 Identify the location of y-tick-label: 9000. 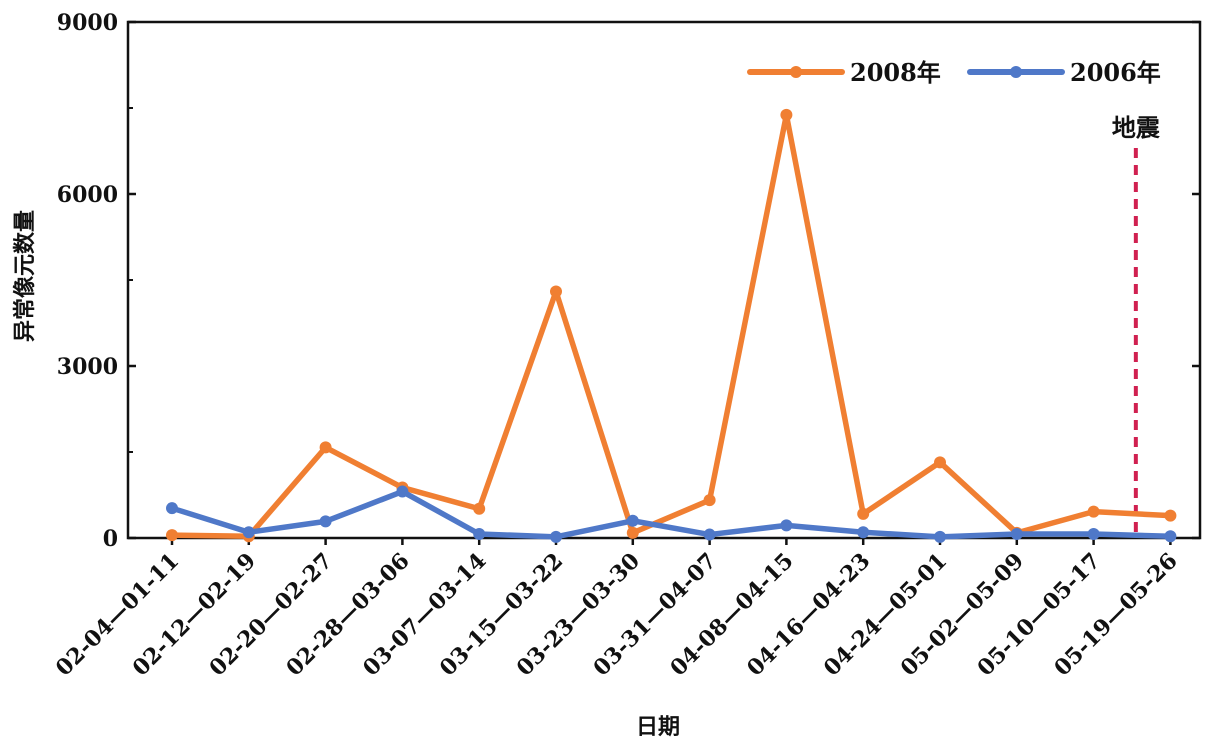
(87, 23).